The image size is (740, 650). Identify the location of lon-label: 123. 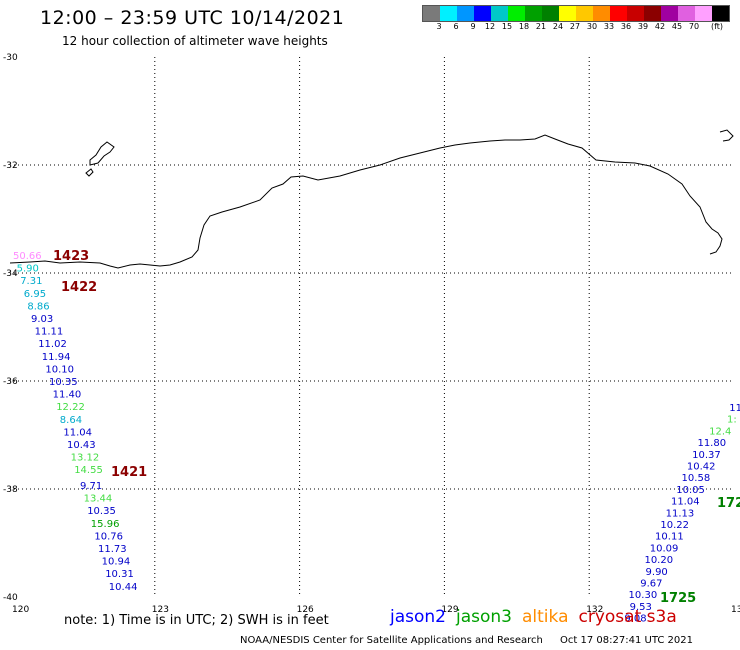
(160, 610).